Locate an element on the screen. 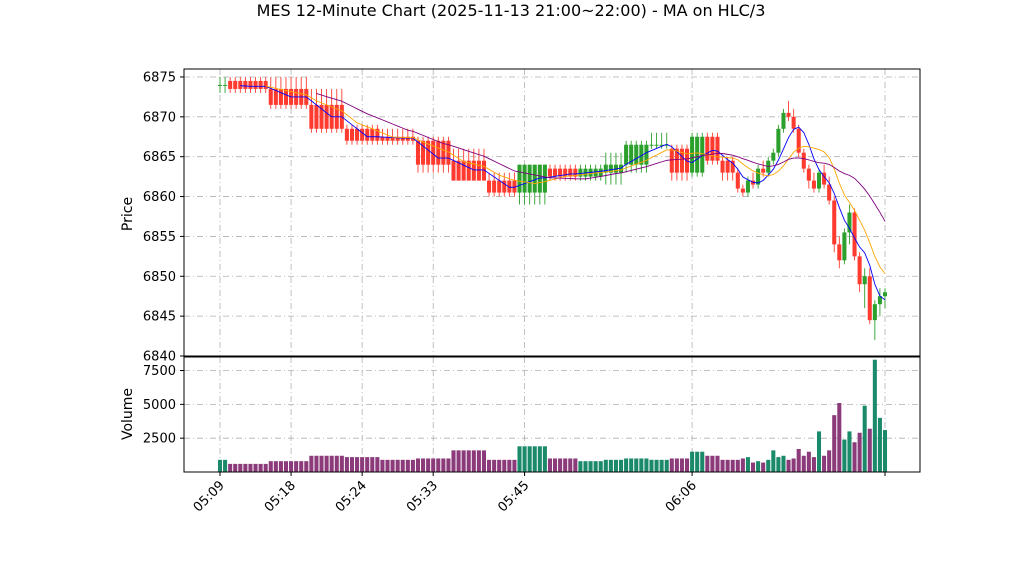 This screenshot has height=575, width=1022. volume-tick-label: 2500 is located at coordinates (159, 439).